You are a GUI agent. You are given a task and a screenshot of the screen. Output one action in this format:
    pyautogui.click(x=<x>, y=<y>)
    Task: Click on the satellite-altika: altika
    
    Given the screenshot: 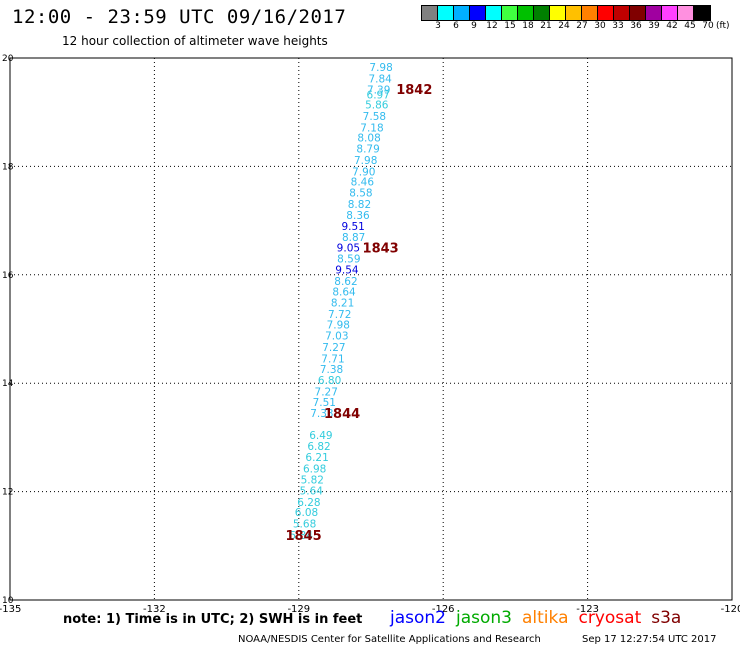 What is the action you would take?
    pyautogui.click(x=545, y=618)
    